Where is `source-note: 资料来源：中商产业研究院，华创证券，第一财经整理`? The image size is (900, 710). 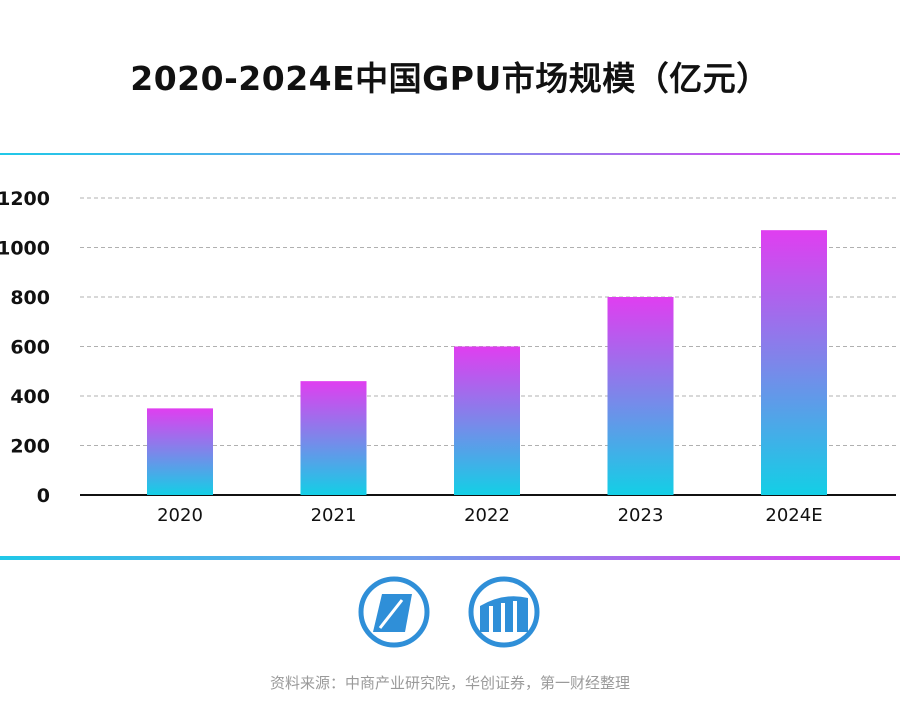
source-note: 资料来源：中商产业研究院，华创证券，第一财经整理 is located at coordinates (449, 683).